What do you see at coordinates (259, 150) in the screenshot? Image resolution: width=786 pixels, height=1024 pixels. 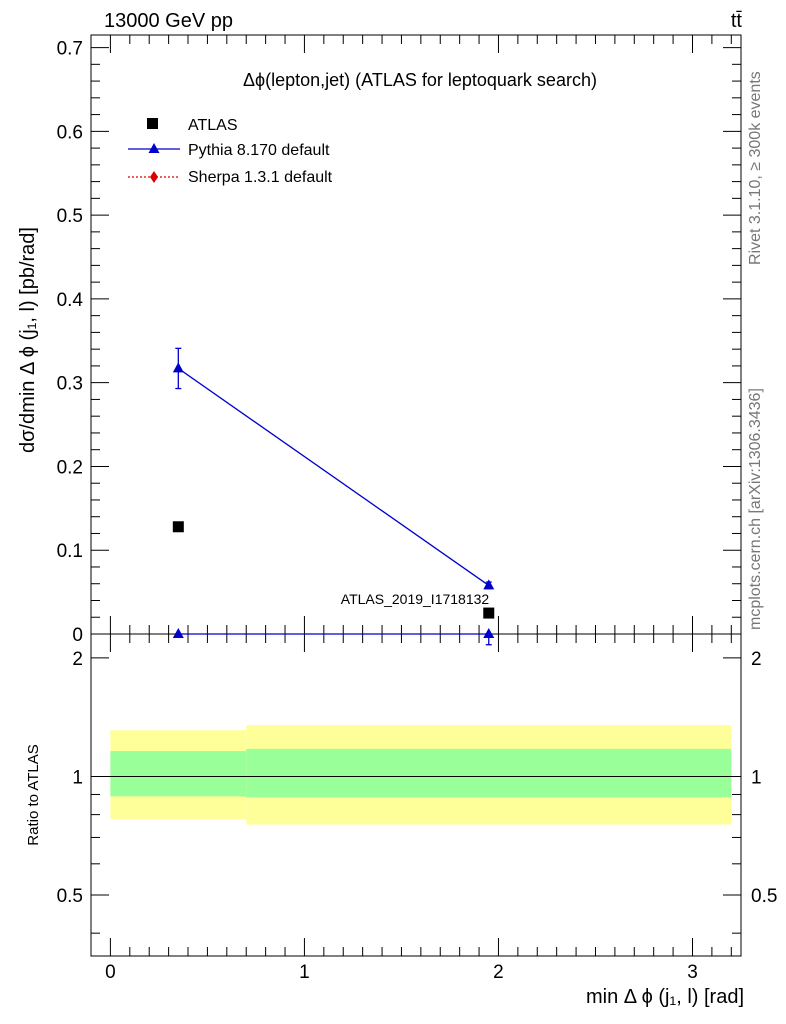 I see `legend-pythia-label: Pythia 8.170 default` at bounding box center [259, 150].